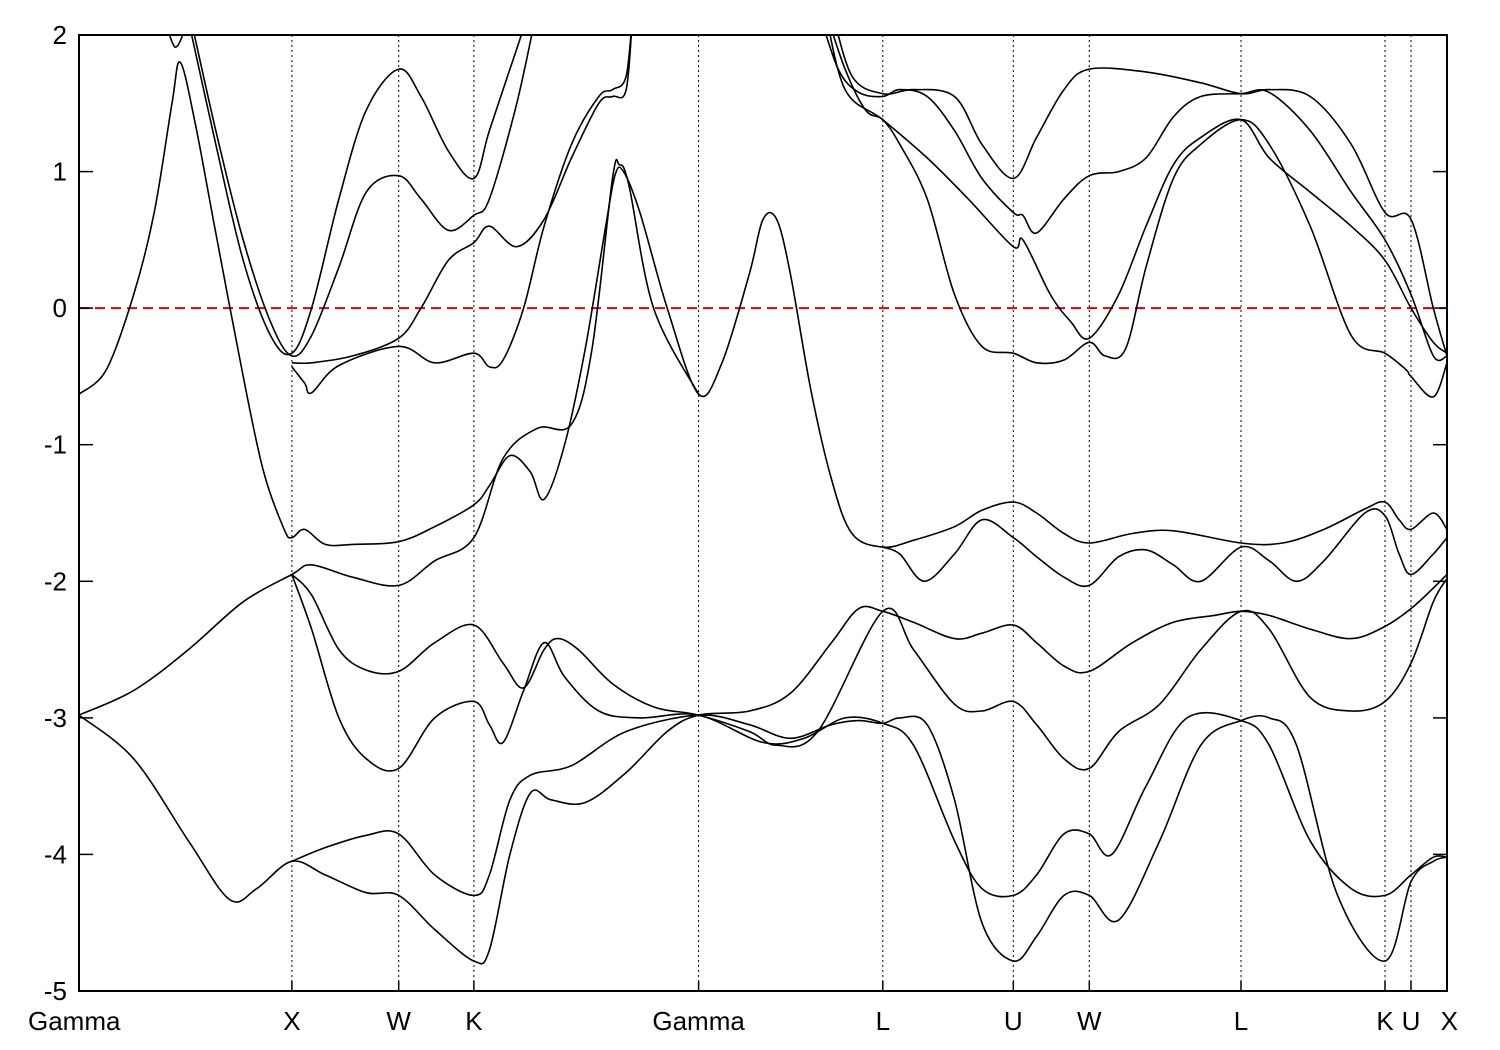 The width and height of the screenshot is (1500, 1050). Describe the element at coordinates (55, 854) in the screenshot. I see `y-tick-label: -4` at that location.